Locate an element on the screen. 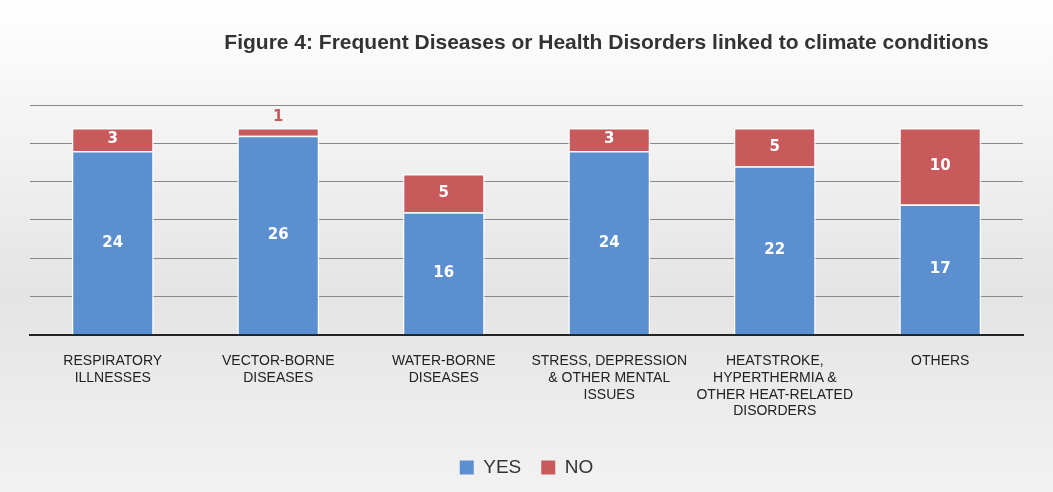  data-label: 16 is located at coordinates (444, 272).